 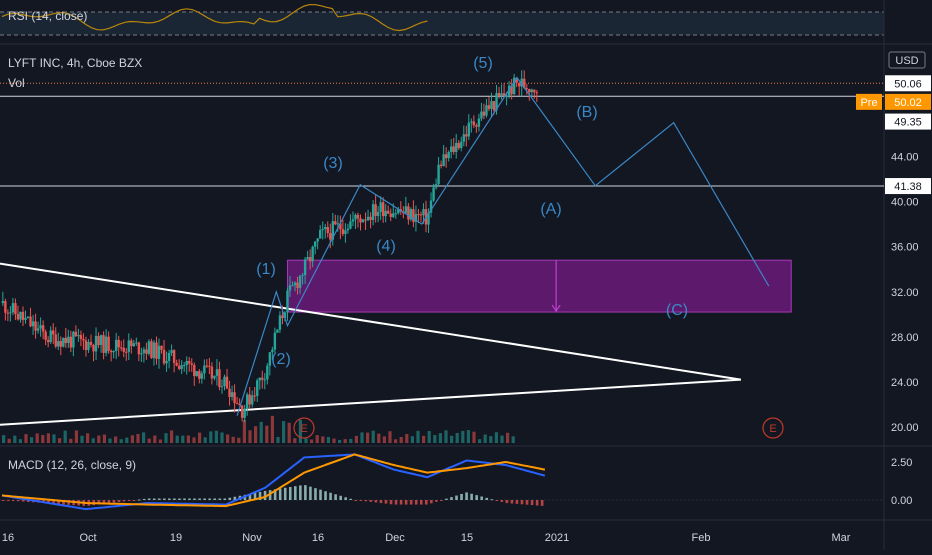 I want to click on rsi-pane, so click(x=442, y=19).